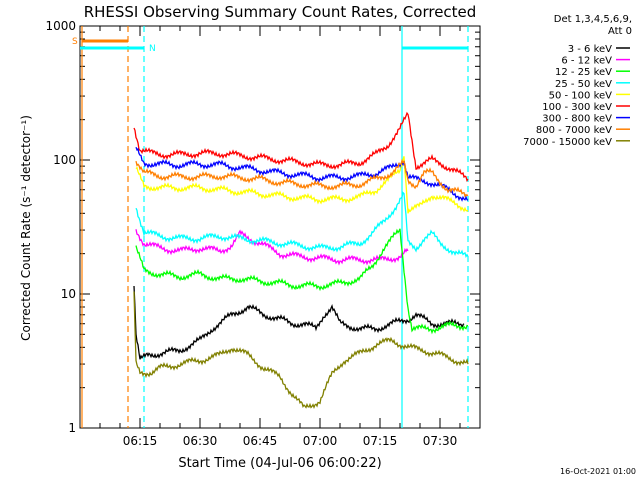 Image resolution: width=640 pixels, height=480 pixels. Describe the element at coordinates (200, 441) in the screenshot. I see `x-tick-label: 06:30` at that location.